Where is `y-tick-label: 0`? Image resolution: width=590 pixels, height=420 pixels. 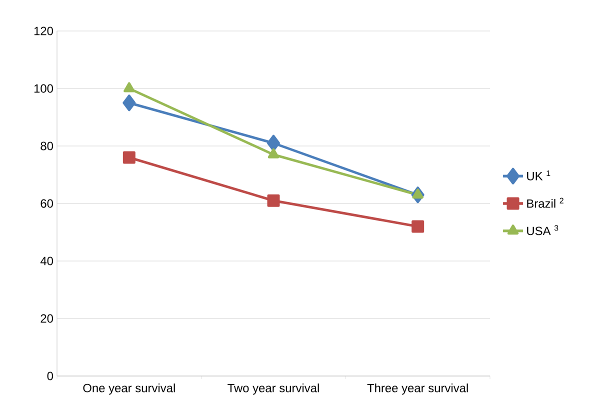 y-tick-label: 0 is located at coordinates (50, 376).